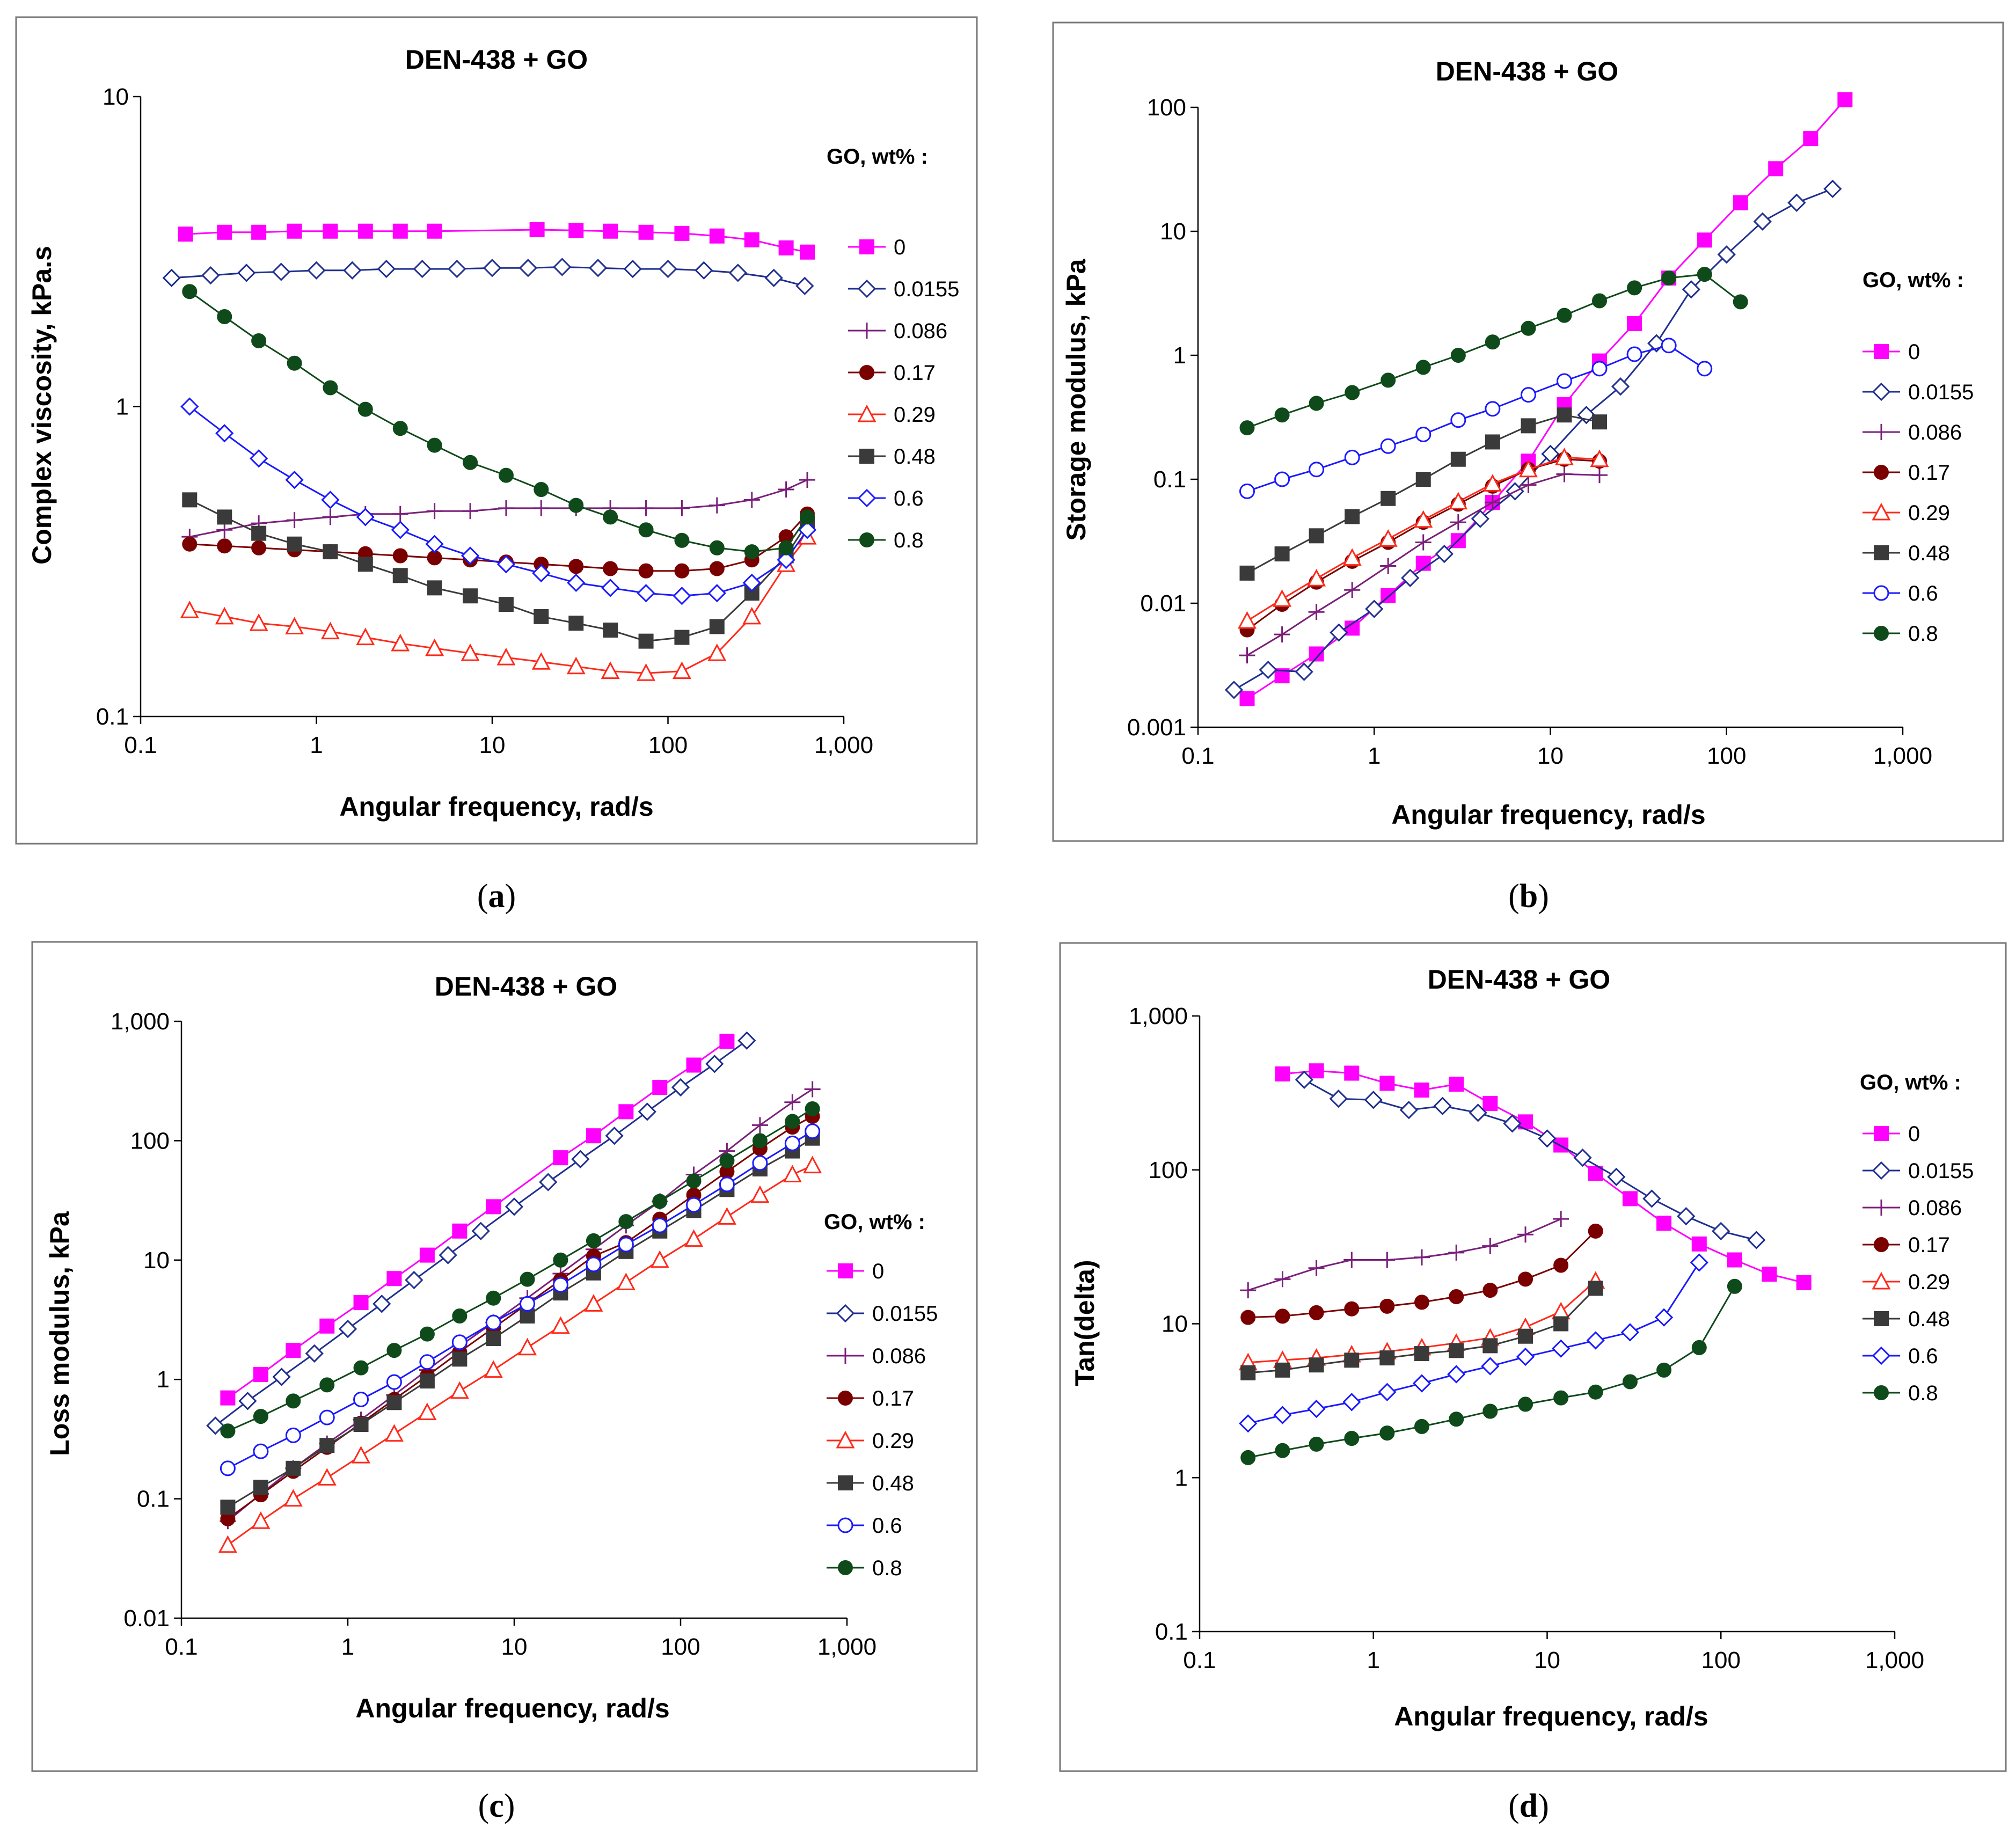  What do you see at coordinates (150, 1141) in the screenshot?
I see `panel-c-y-tick-label: 100` at bounding box center [150, 1141].